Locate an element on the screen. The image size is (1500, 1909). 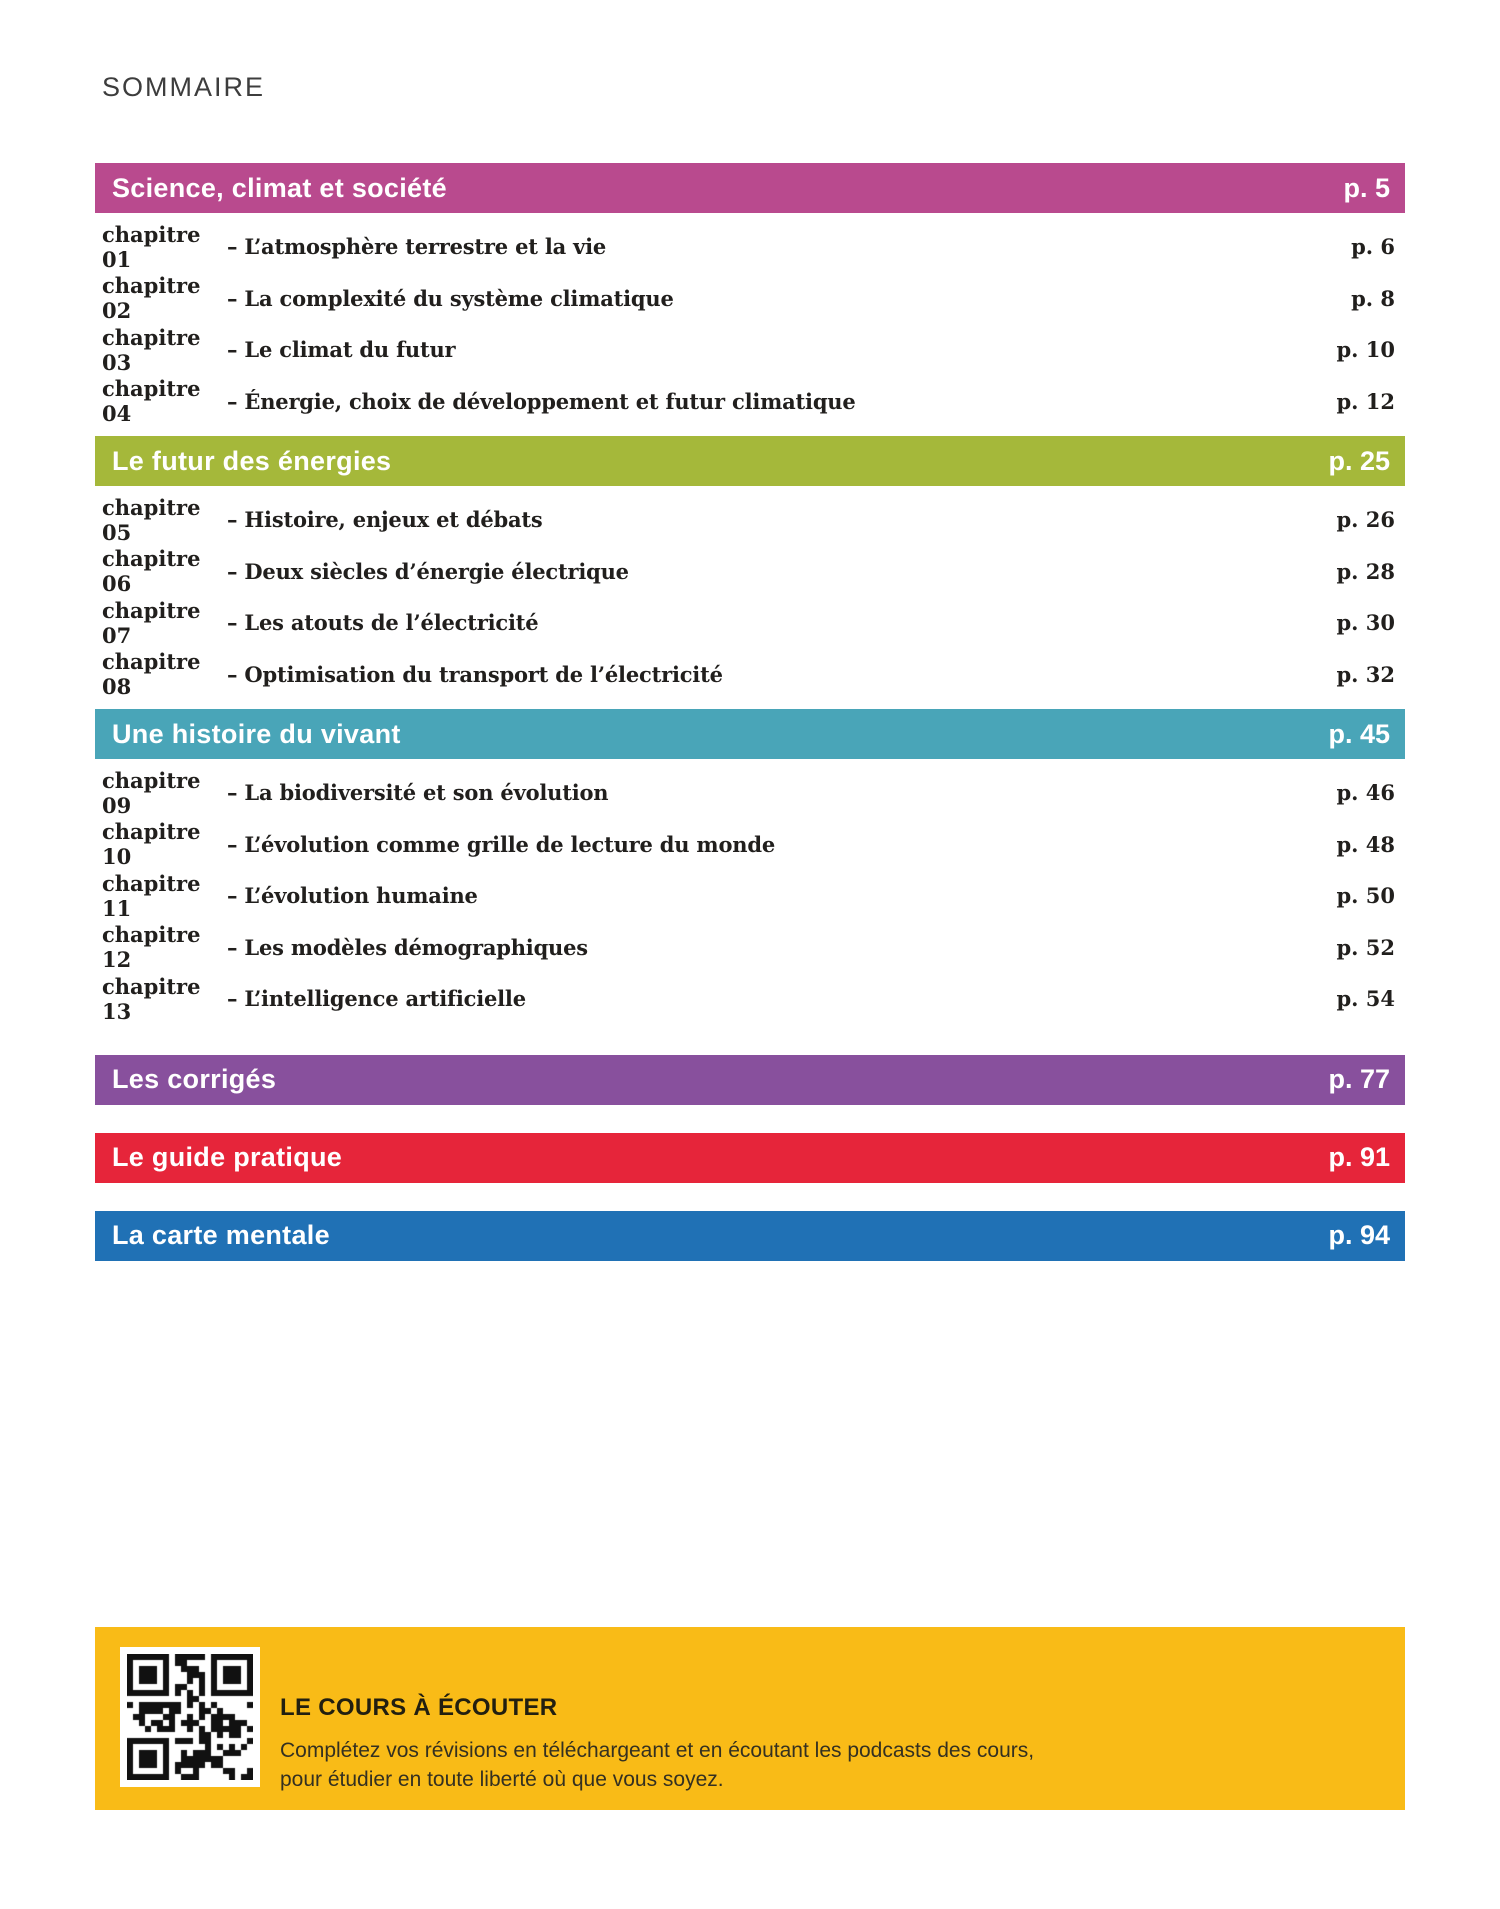
section-page-number: p. 77 is located at coordinates (1359, 1079).